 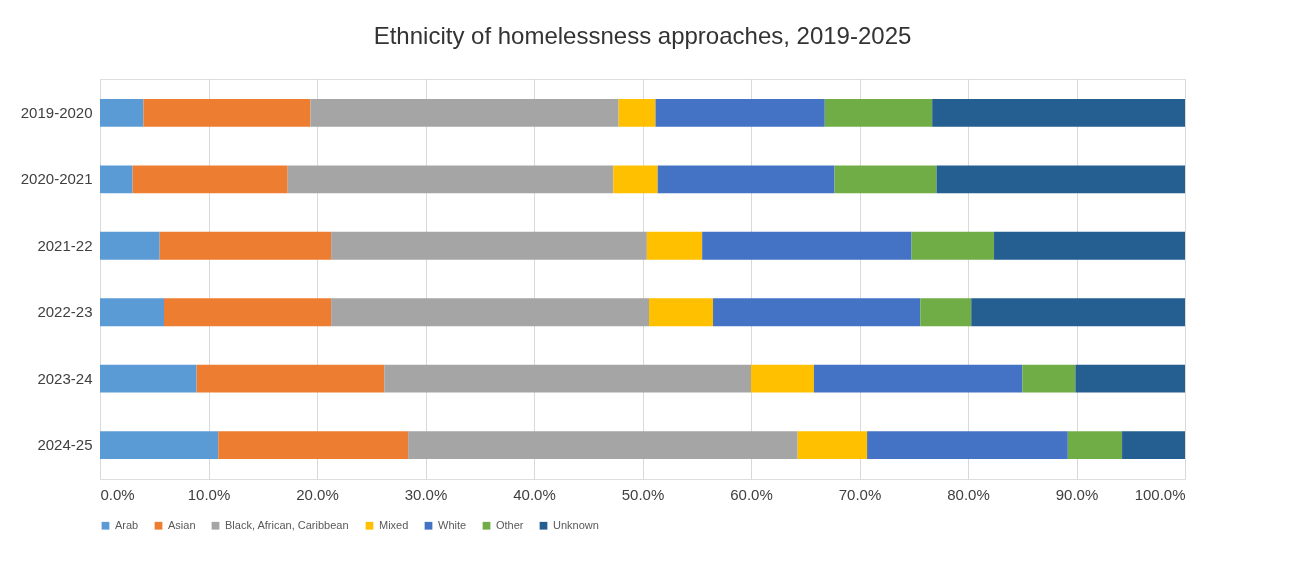 What do you see at coordinates (56, 179) in the screenshot?
I see `y-tick-label: 2020-2021` at bounding box center [56, 179].